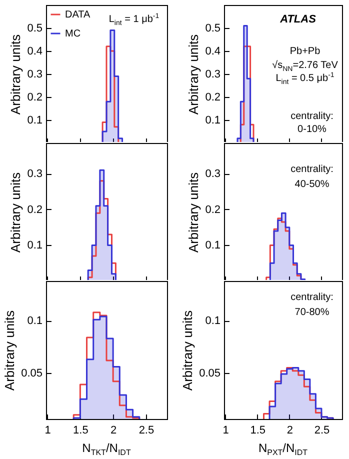  Describe the element at coordinates (312, 129) in the screenshot. I see `annotation: 0-10%` at that location.